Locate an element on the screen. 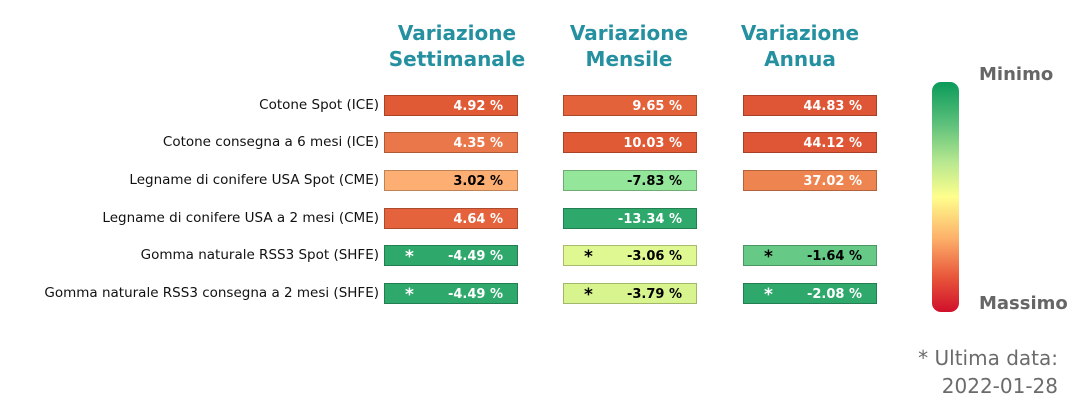  footnote-line1: * Ultima data: is located at coordinates (988, 358).